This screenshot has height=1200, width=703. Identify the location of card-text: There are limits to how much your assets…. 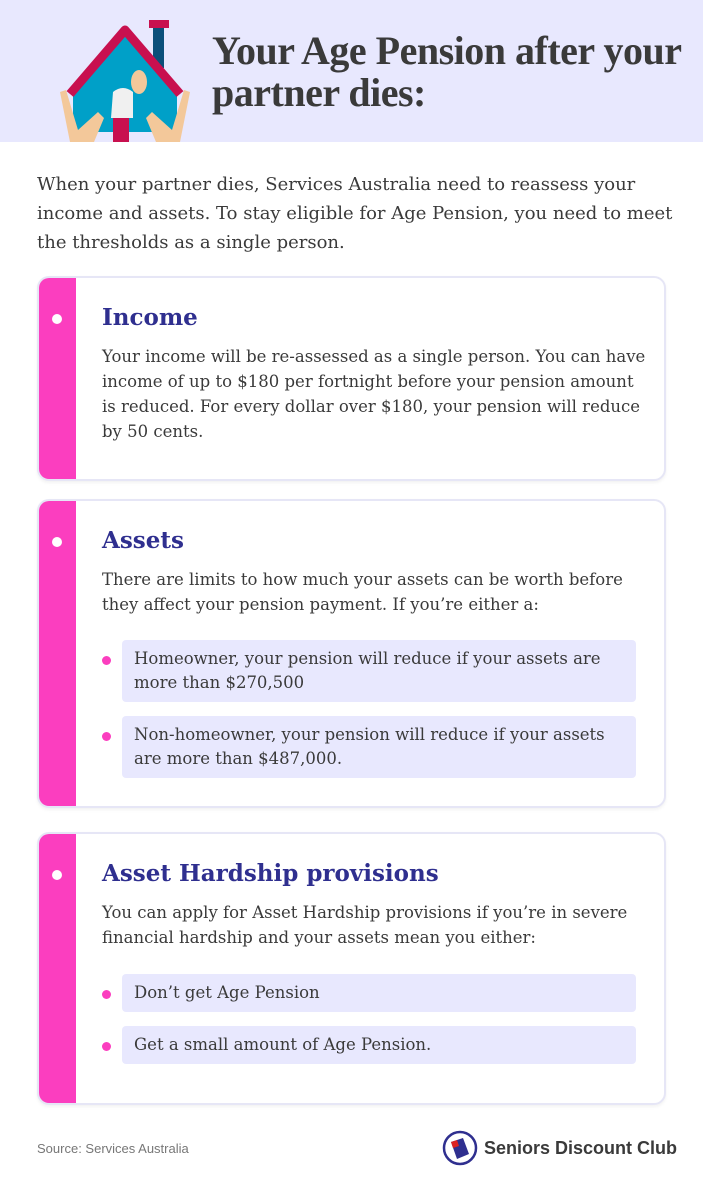
(362, 592).